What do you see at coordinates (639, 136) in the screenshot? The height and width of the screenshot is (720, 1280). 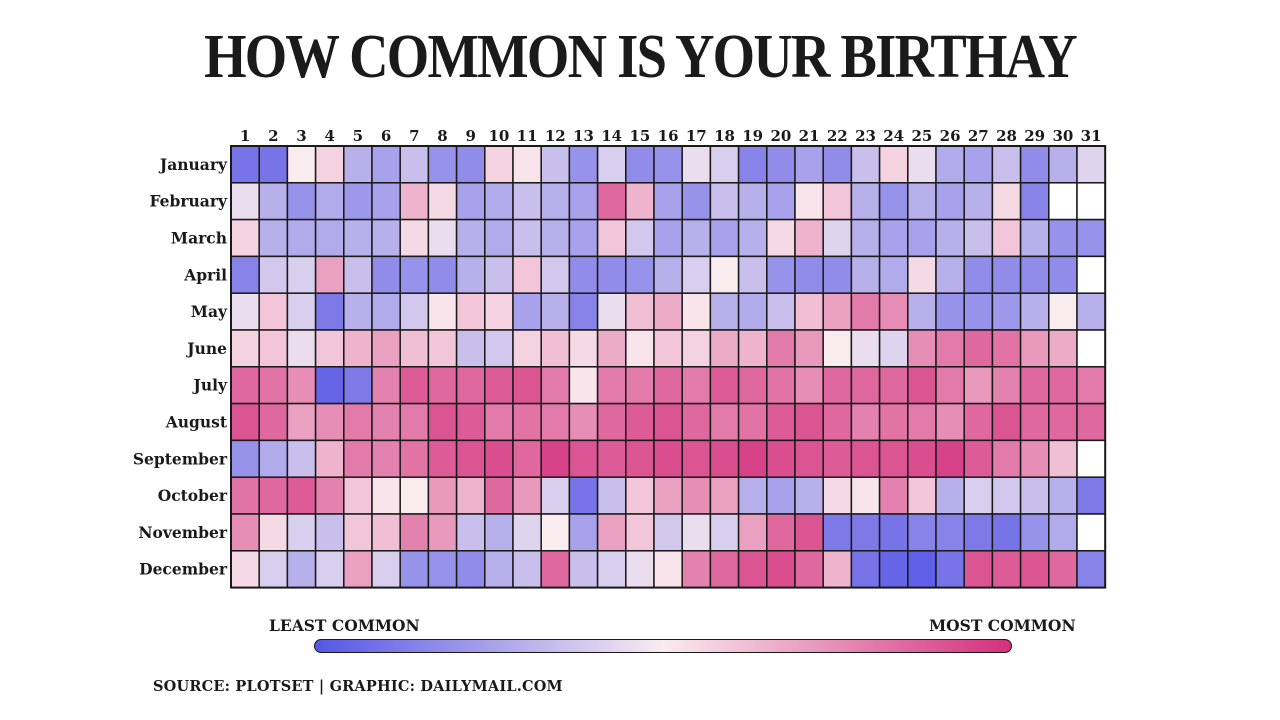 I see `column-label-15: 15` at bounding box center [639, 136].